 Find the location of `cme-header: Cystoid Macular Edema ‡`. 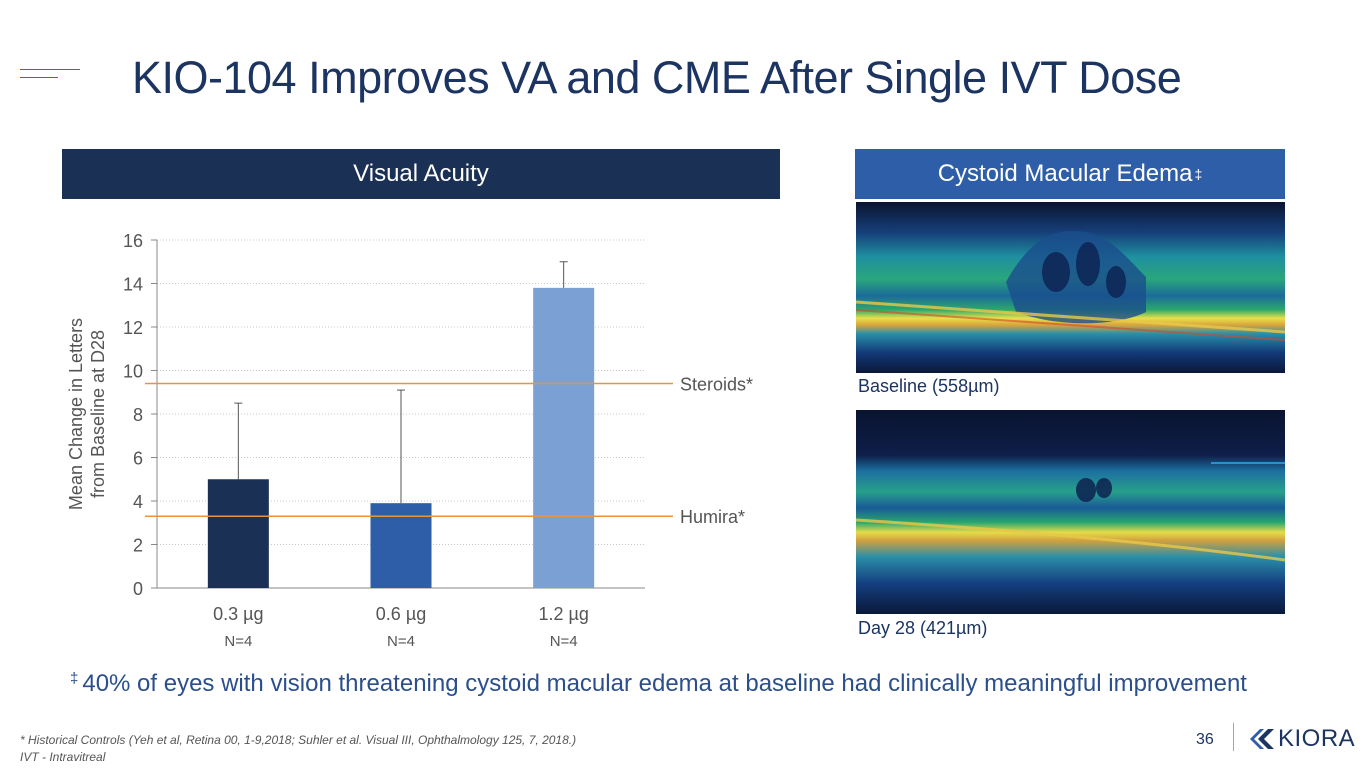

cme-header: Cystoid Macular Edema ‡ is located at coordinates (1070, 174).